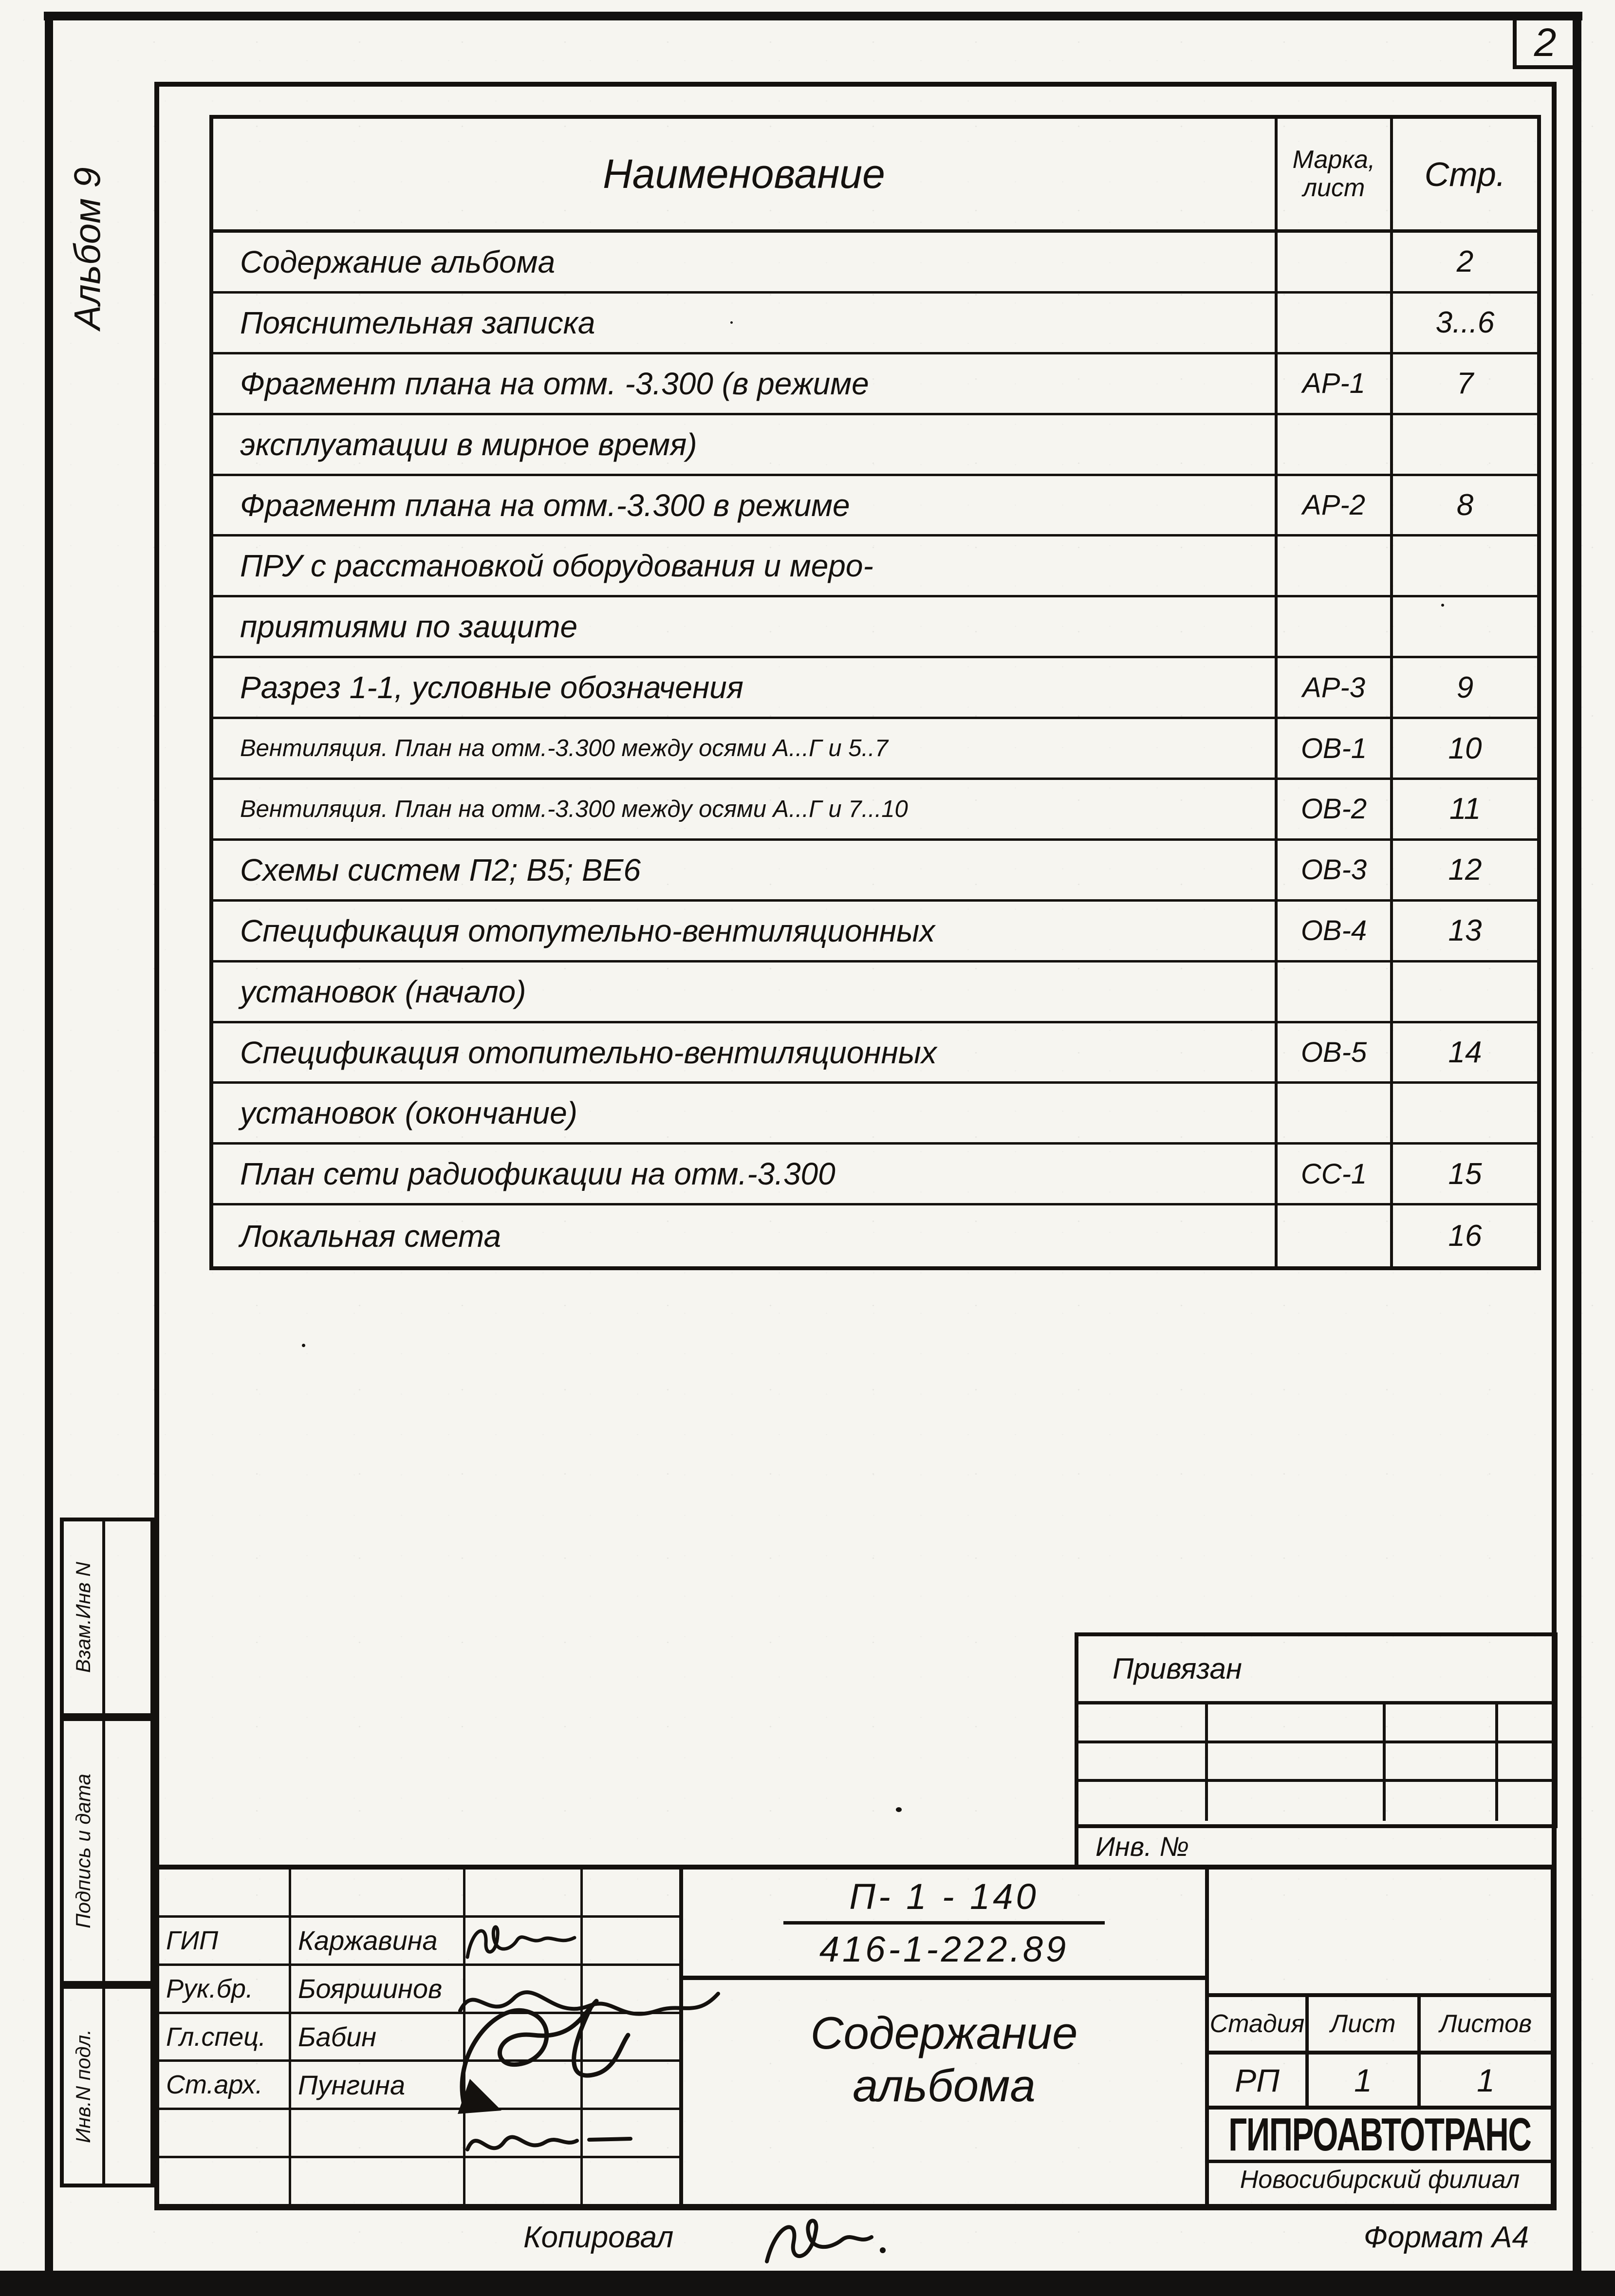 This screenshot has width=1615, height=2296. Describe the element at coordinates (378, 1940) in the screenshot. I see `signer-name: Каржавина` at that location.